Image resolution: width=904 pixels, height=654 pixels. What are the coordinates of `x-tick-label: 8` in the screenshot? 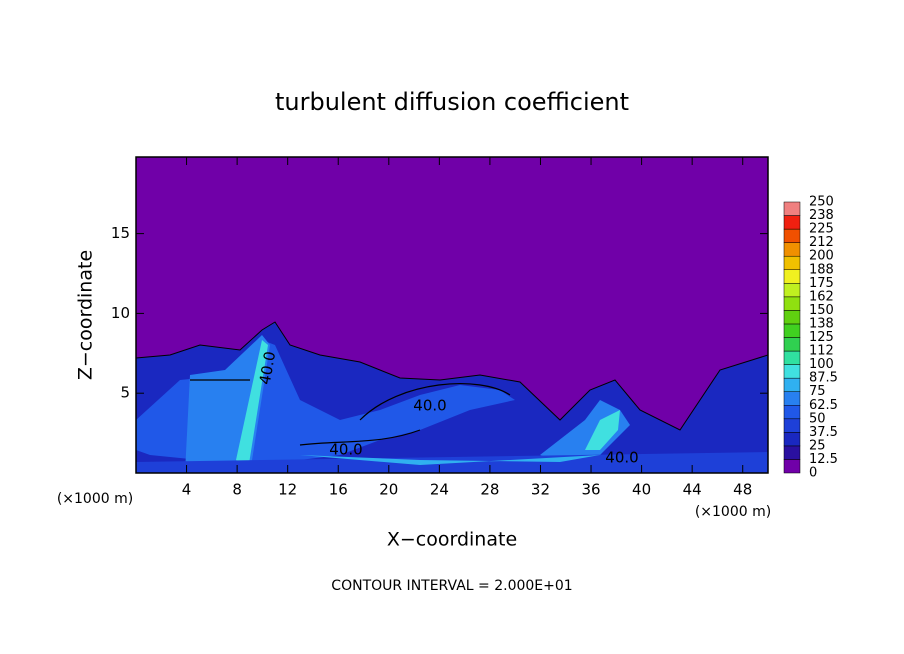 It's located at (237, 490).